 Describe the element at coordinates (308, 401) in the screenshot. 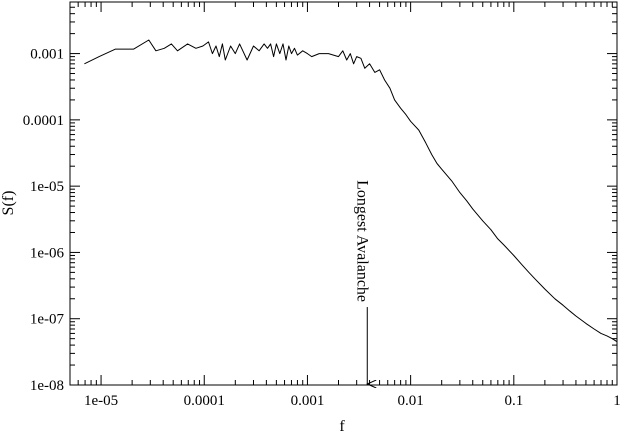

I see `x-tick-label: 0.001` at that location.